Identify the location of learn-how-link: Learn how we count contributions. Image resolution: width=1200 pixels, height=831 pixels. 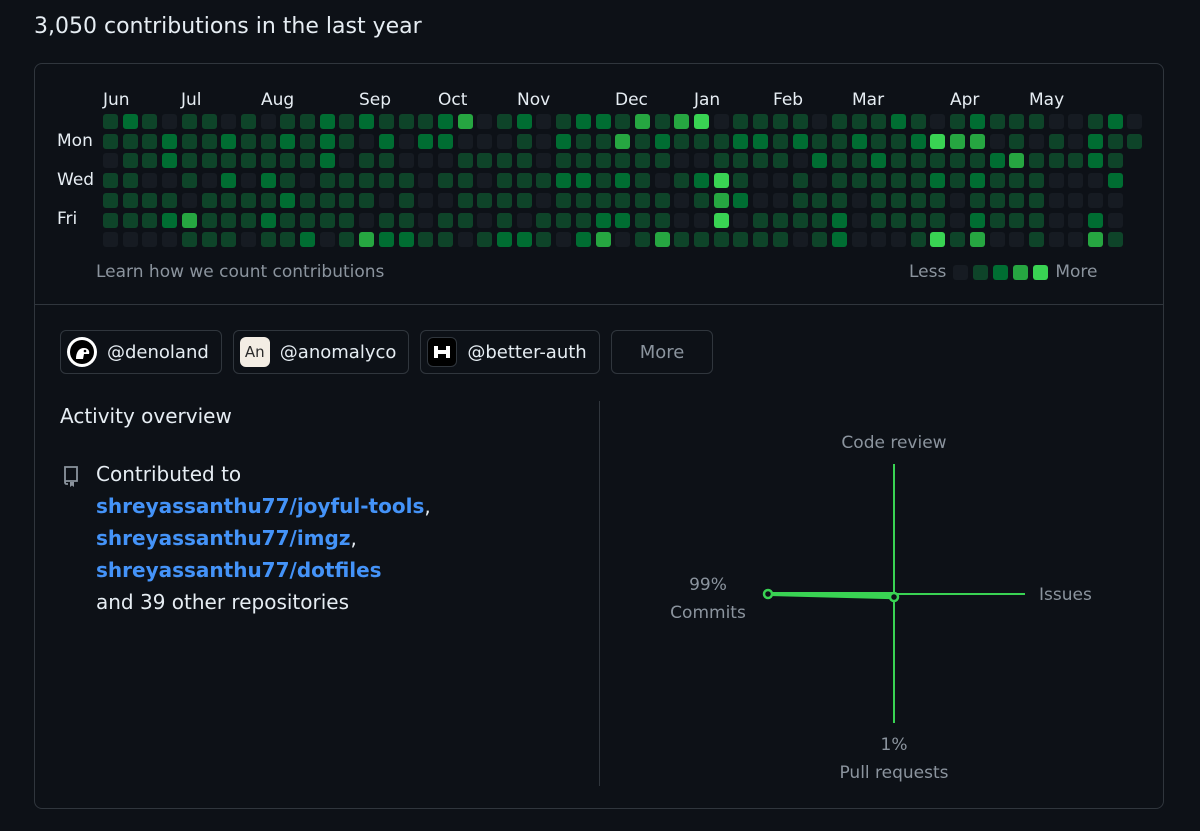
(240, 272).